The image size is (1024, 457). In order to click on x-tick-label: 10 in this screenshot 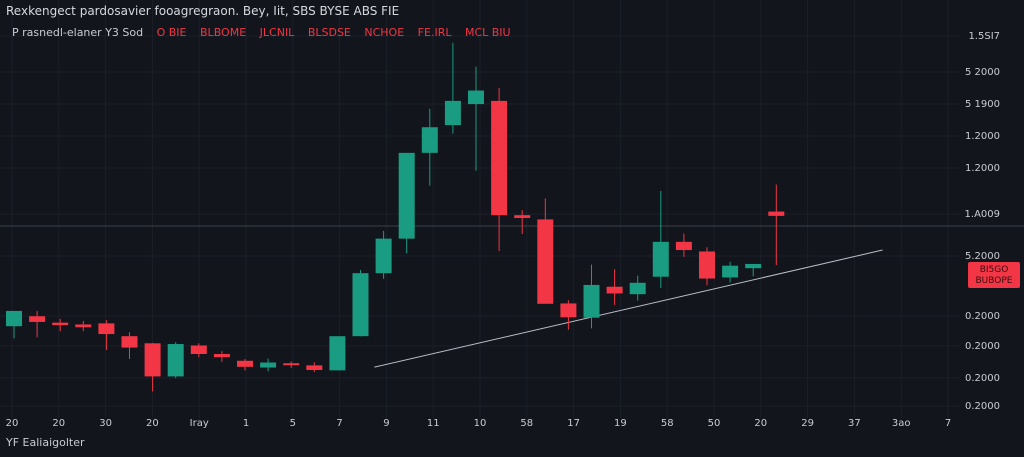, I will do `click(480, 423)`.